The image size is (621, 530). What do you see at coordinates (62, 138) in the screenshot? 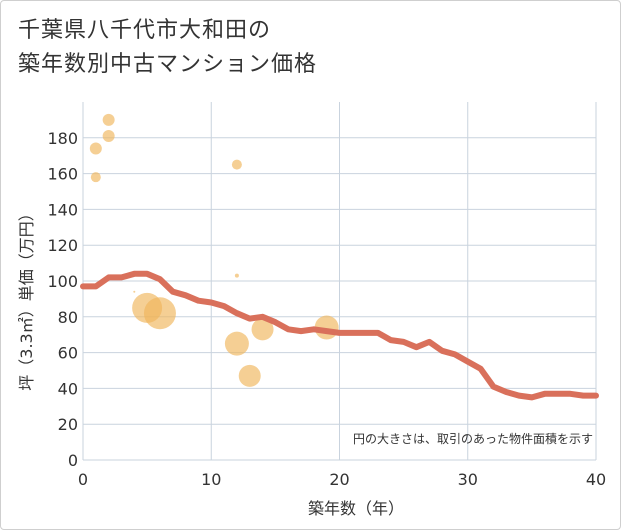
I see `y-tick-label: 180` at bounding box center [62, 138].